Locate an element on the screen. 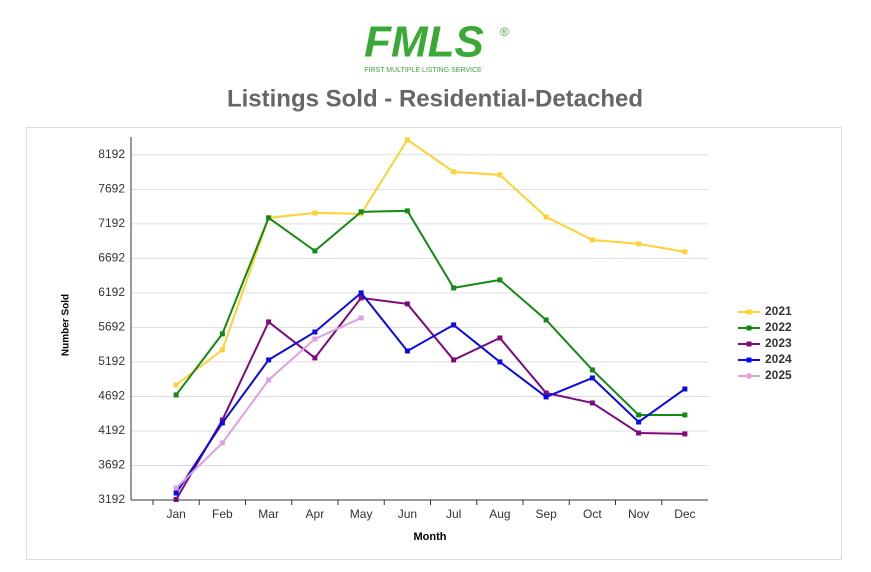  x-tick-label: Mar is located at coordinates (268, 514).